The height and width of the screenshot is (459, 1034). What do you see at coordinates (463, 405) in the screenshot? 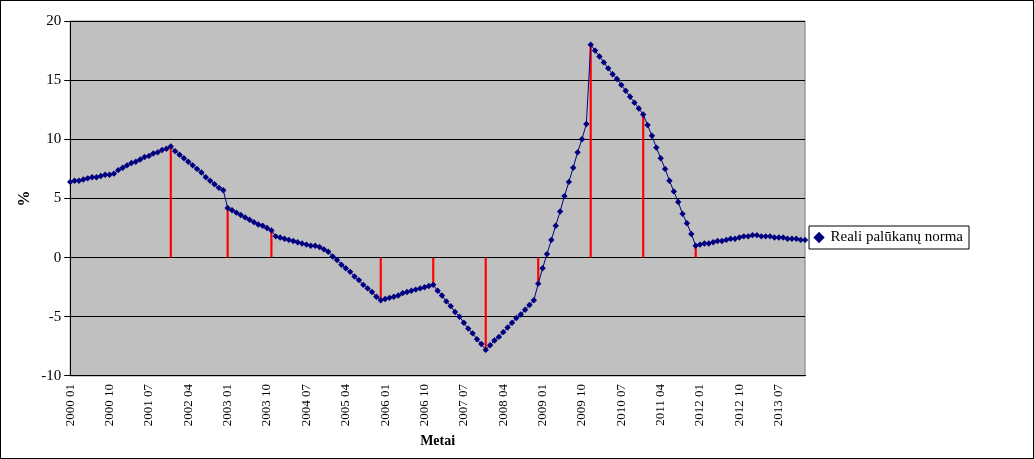
I see `x-tick-label: 2007 07` at bounding box center [463, 405].